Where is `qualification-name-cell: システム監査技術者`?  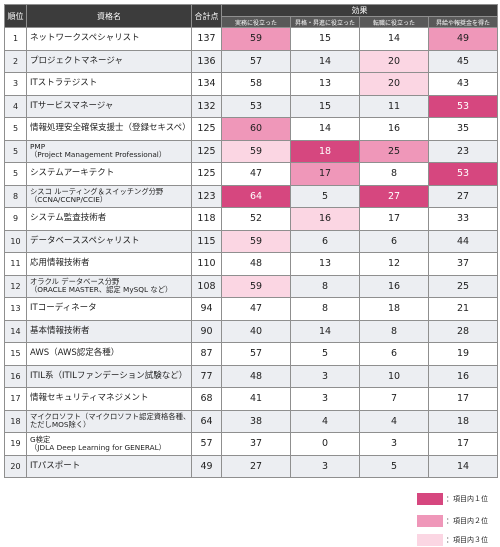 qualification-name-cell: システム監査技術者 is located at coordinates (109, 219).